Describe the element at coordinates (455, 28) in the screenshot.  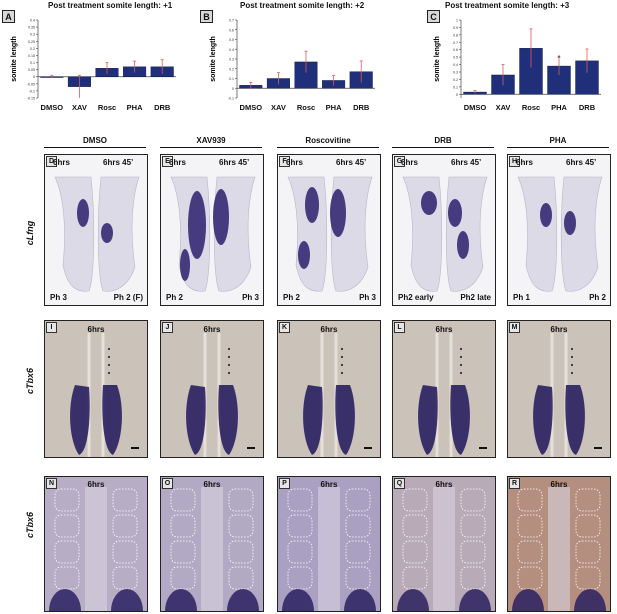
I see `y-tick-label: 0.9` at that location.